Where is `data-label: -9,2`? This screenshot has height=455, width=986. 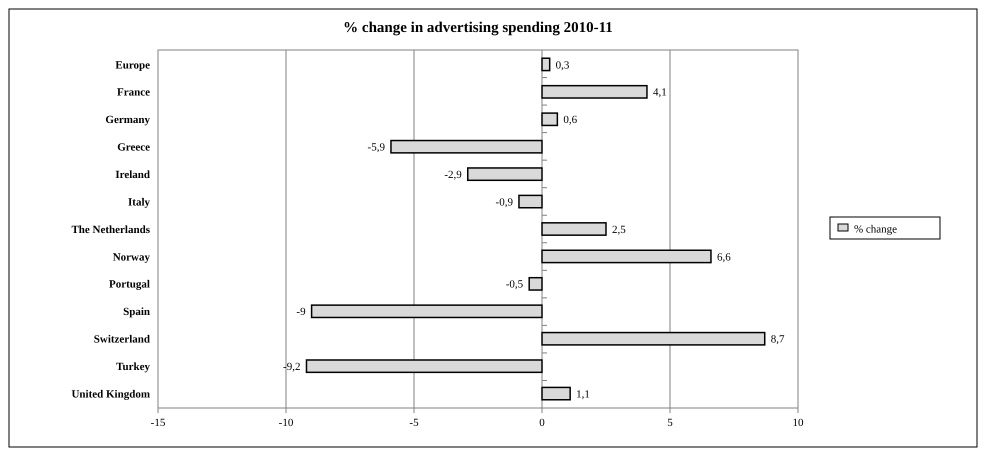 data-label: -9,2 is located at coordinates (291, 367).